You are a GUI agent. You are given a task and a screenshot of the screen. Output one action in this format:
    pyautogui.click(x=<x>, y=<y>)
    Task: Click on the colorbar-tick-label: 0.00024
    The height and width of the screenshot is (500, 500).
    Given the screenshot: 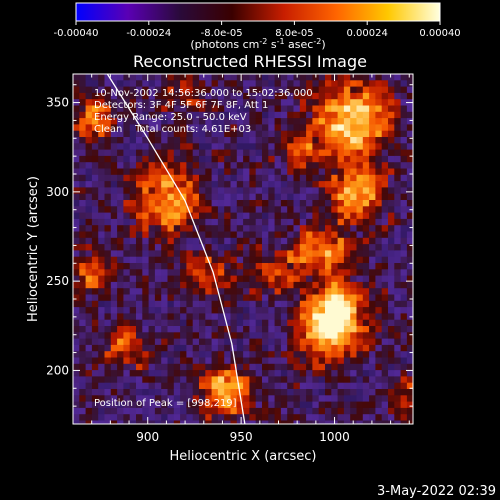 What is the action you would take?
    pyautogui.click(x=367, y=33)
    